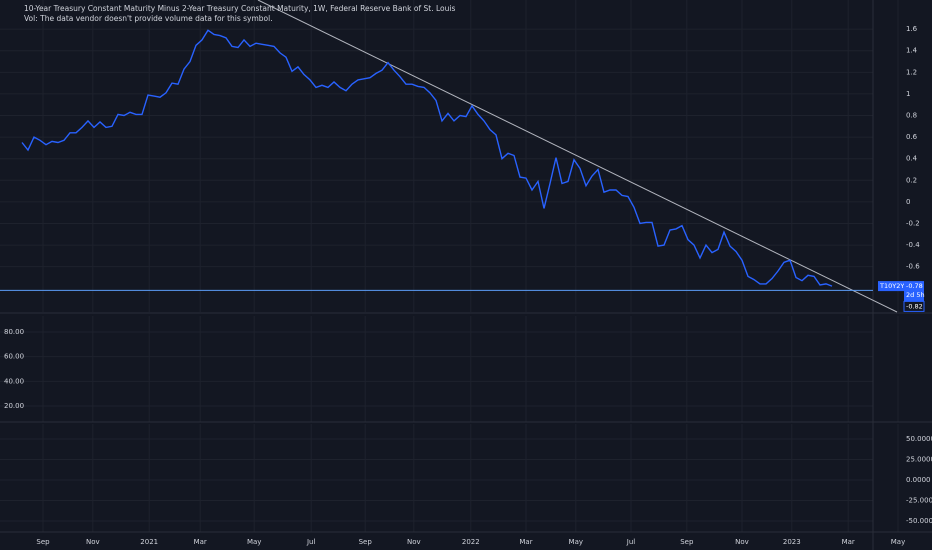 The image size is (932, 550). I want to click on y-tick-label: -0.6, so click(913, 267).